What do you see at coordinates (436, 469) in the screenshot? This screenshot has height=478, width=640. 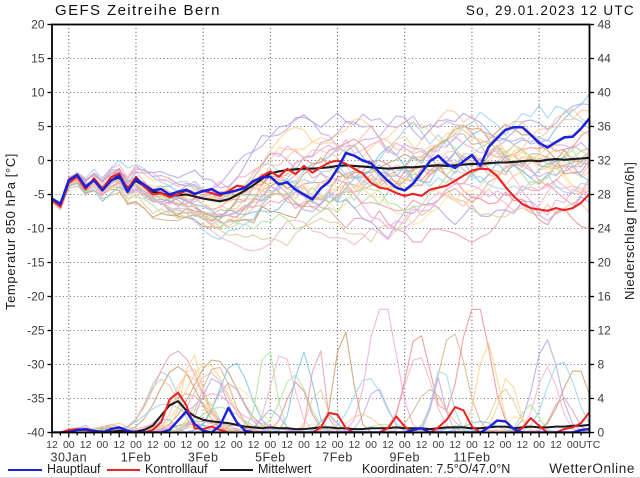 I see `coordinates-label: Koordinaten: 7.5°O/47.0°N` at bounding box center [436, 469].